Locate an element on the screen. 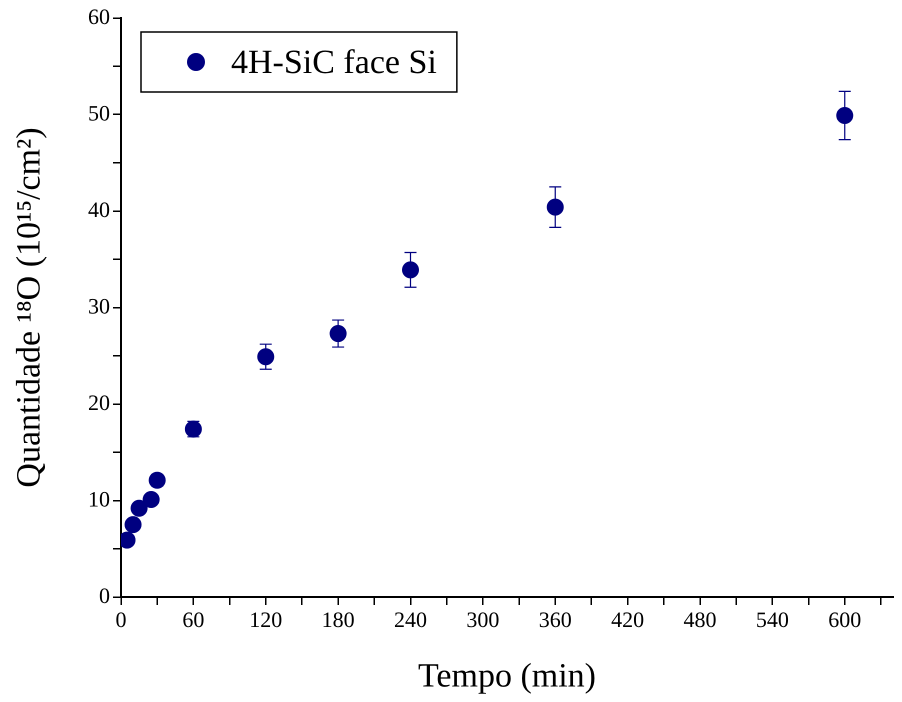 This screenshot has width=902, height=702. x-axis-title: Tempo (min) is located at coordinates (507, 676).